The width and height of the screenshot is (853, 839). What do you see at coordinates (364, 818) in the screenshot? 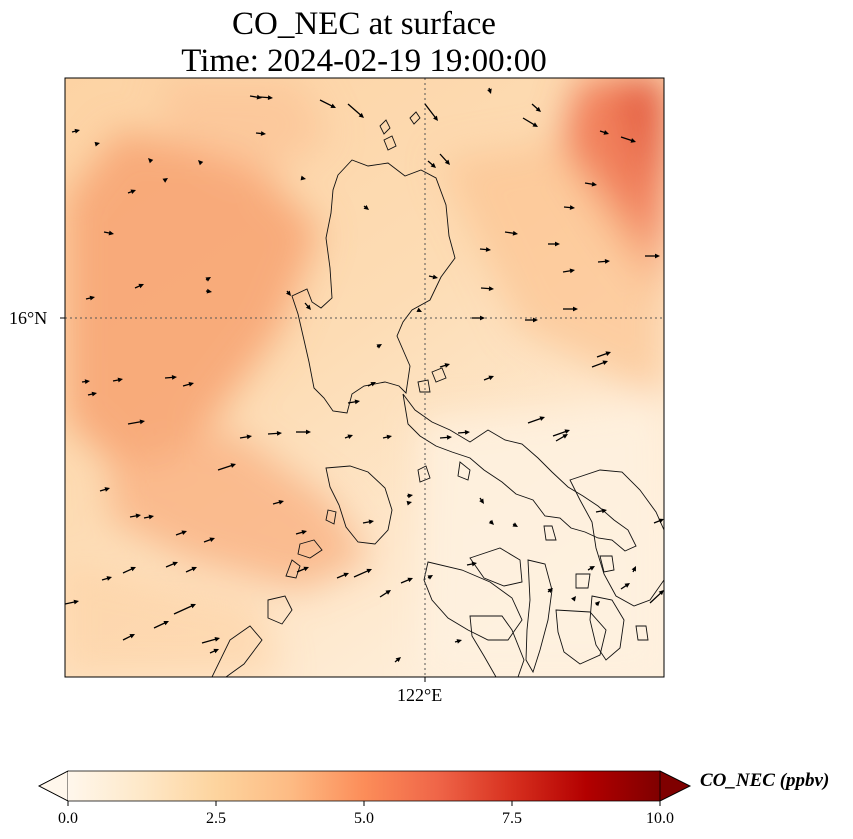
I see `colorbar-tick-label: 5.0` at bounding box center [364, 818].